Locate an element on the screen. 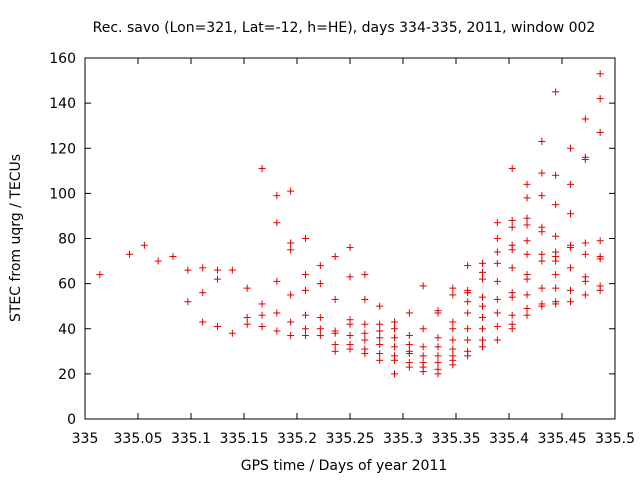 This screenshot has width=640, height=480. y-tick-label: 20 is located at coordinates (67, 375).